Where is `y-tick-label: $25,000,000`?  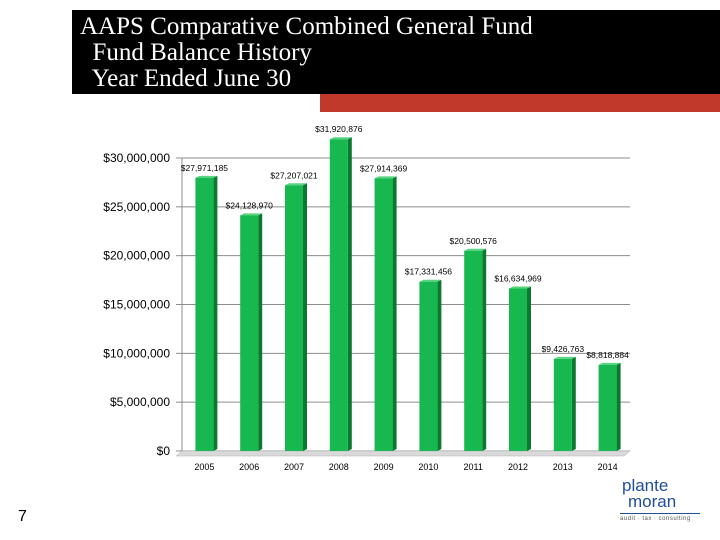
y-tick-label: $25,000,000 is located at coordinates (136, 207).